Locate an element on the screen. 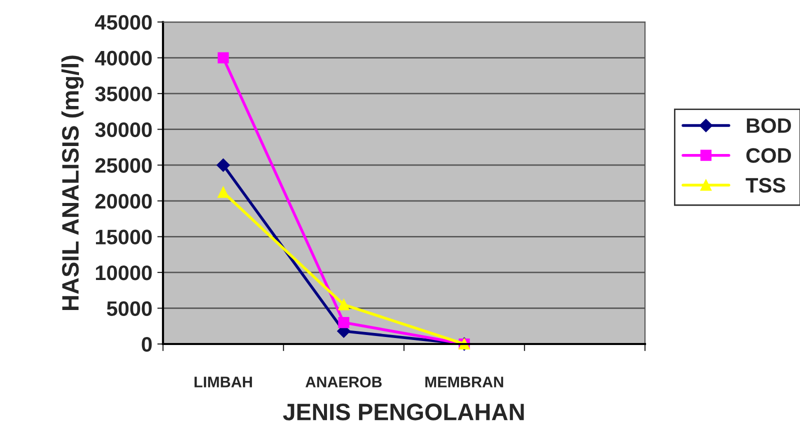 The height and width of the screenshot is (428, 800). legend-label: COD is located at coordinates (768, 155).